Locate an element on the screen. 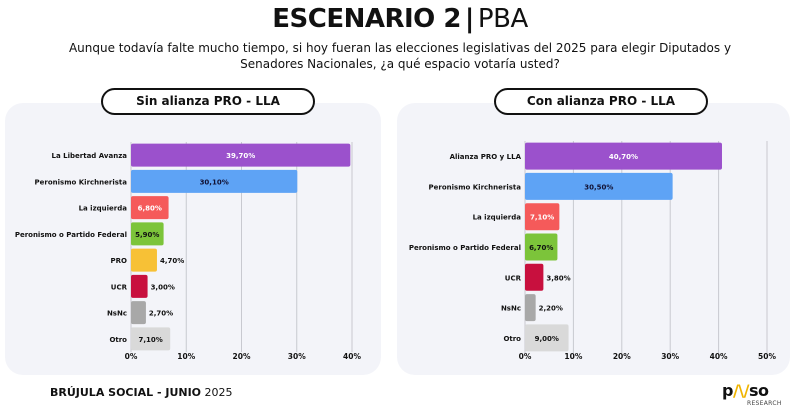 The height and width of the screenshot is (417, 800). chart-title-con-alianza: Con alianza PRO - LLA is located at coordinates (601, 101).